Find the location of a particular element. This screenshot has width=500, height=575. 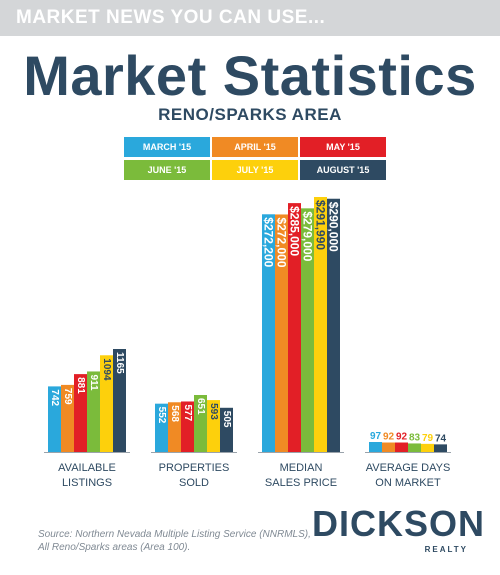

value-label-available-listings-1: 759 is located at coordinates (67, 396).